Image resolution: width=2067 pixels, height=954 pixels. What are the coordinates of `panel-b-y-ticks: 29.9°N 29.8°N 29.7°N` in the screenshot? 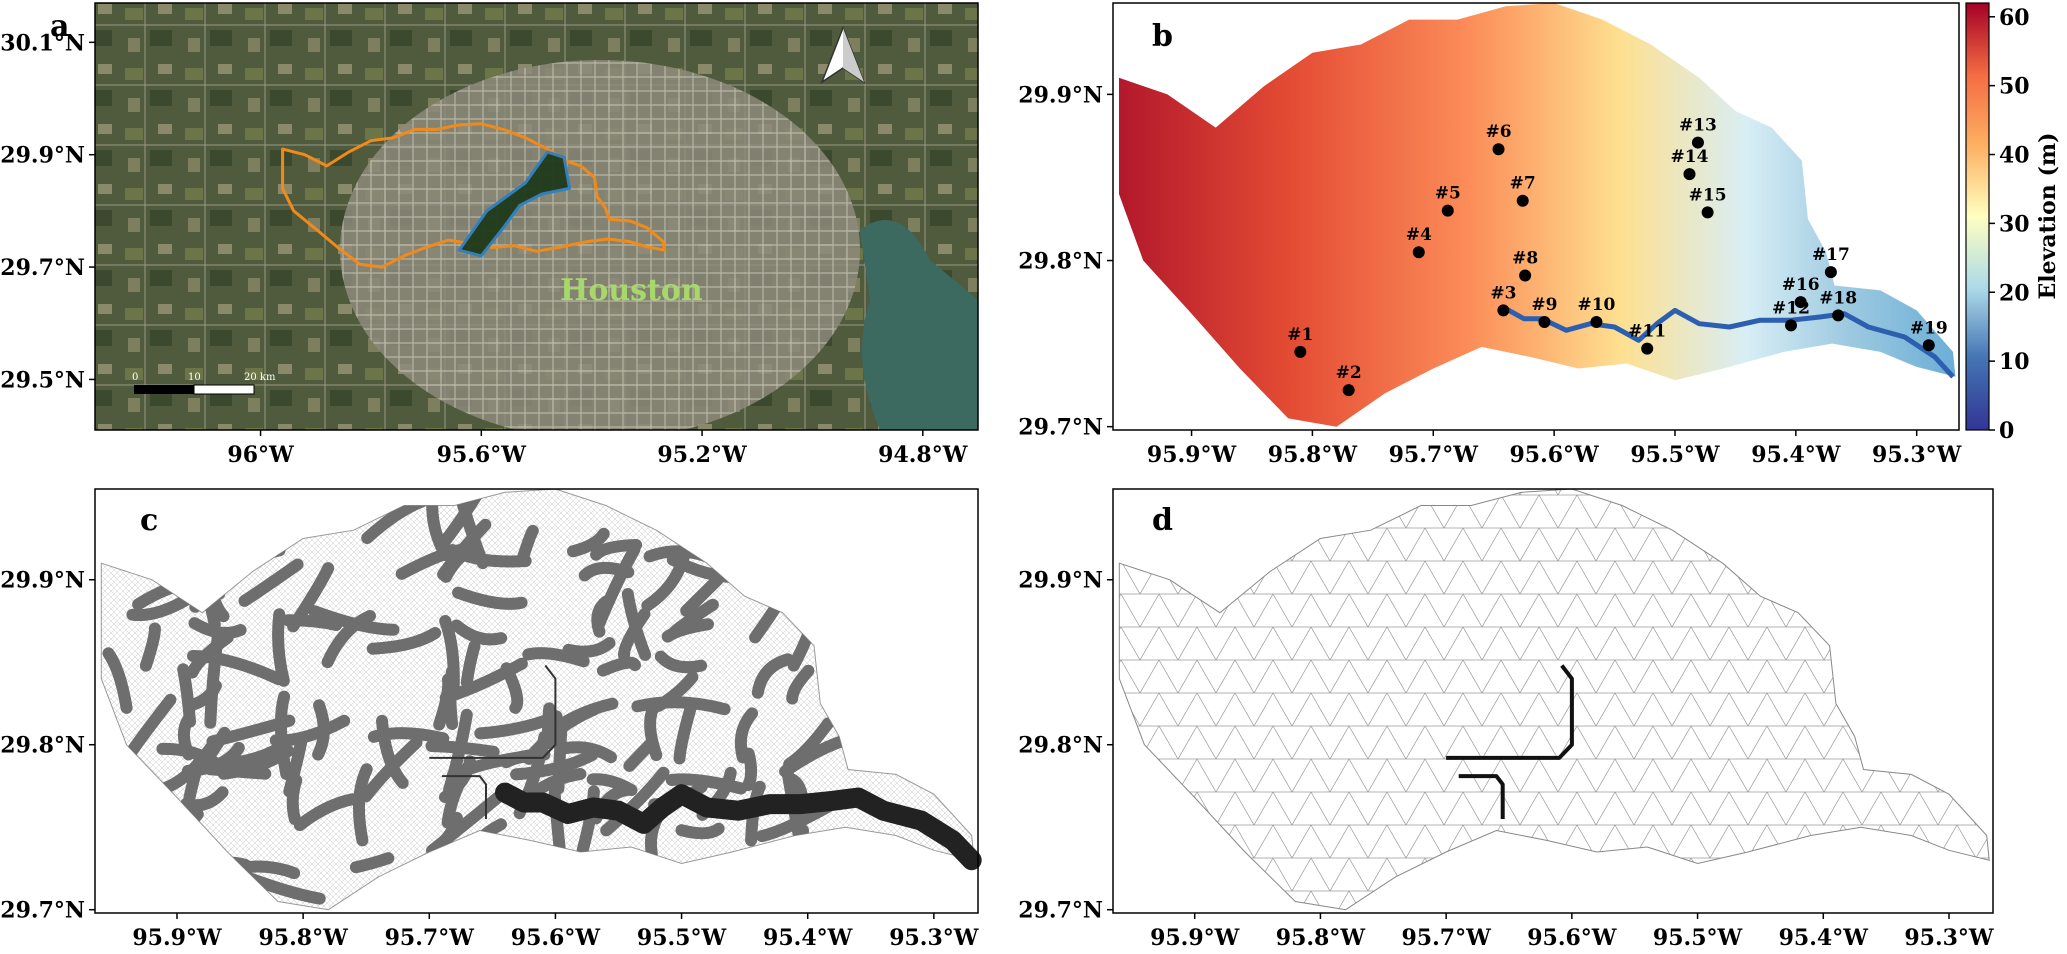 It's located at (1065, 261).